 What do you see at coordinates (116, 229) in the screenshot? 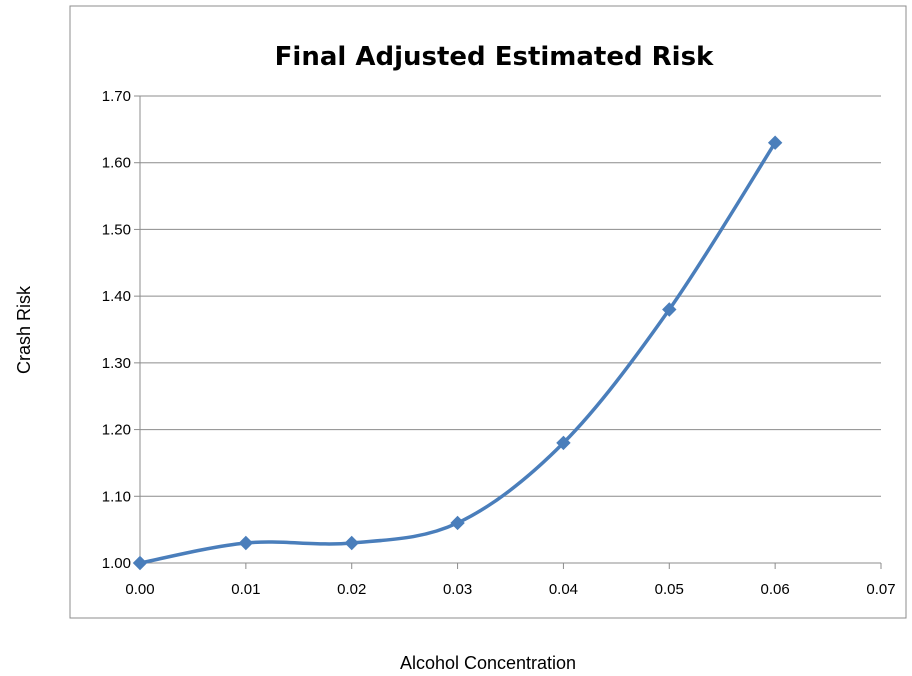
I see `y-tick-label: 1.50` at bounding box center [116, 229].